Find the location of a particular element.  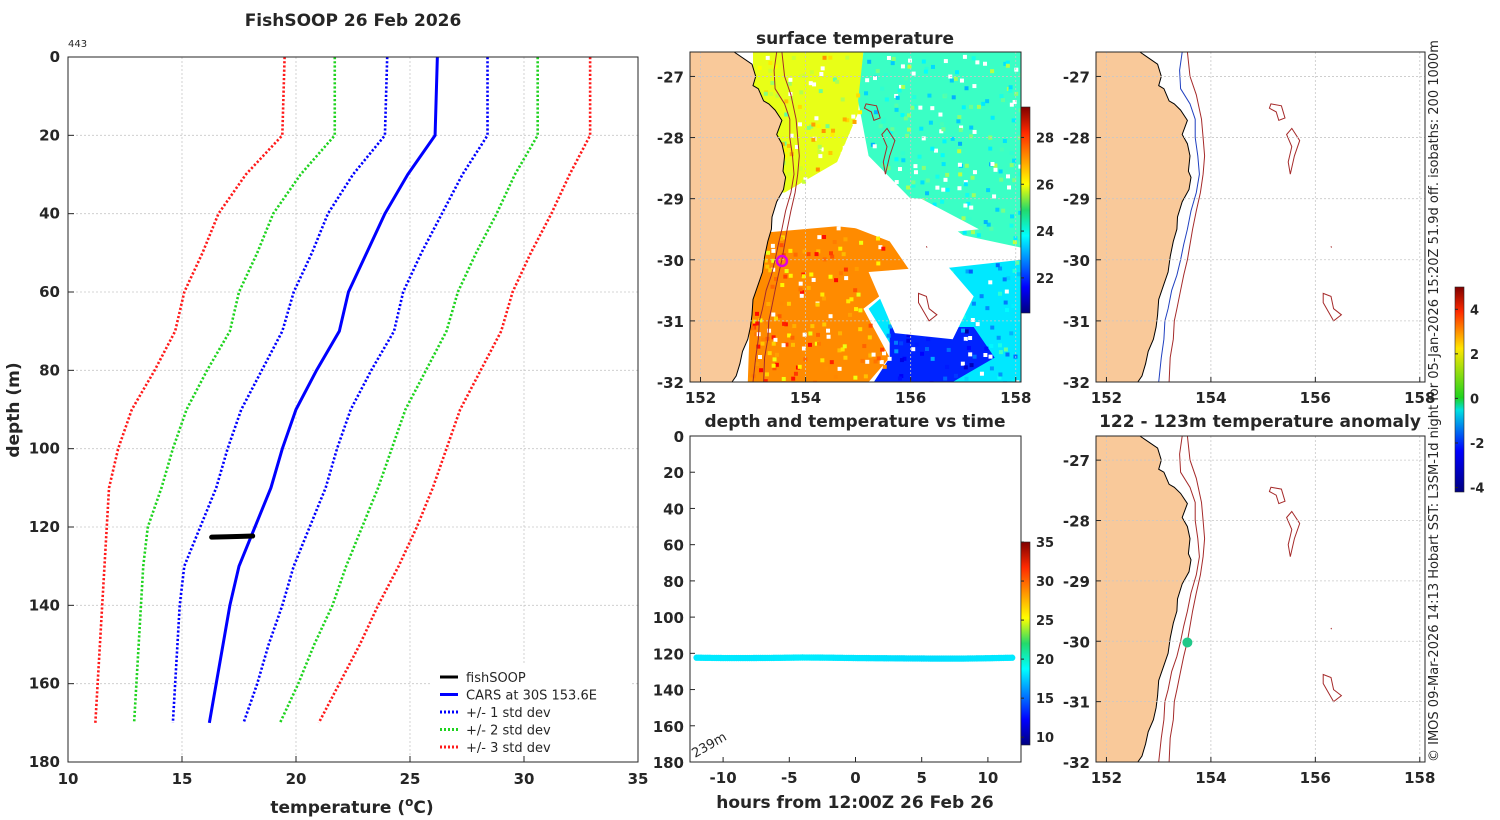

colorbar-tick-label: 24 is located at coordinates (1045, 232).